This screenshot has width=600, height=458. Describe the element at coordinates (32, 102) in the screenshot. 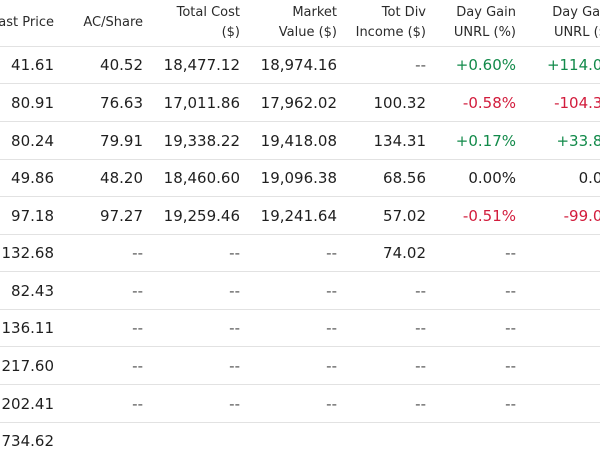

I see `cell-last-price: 80.91` at that location.